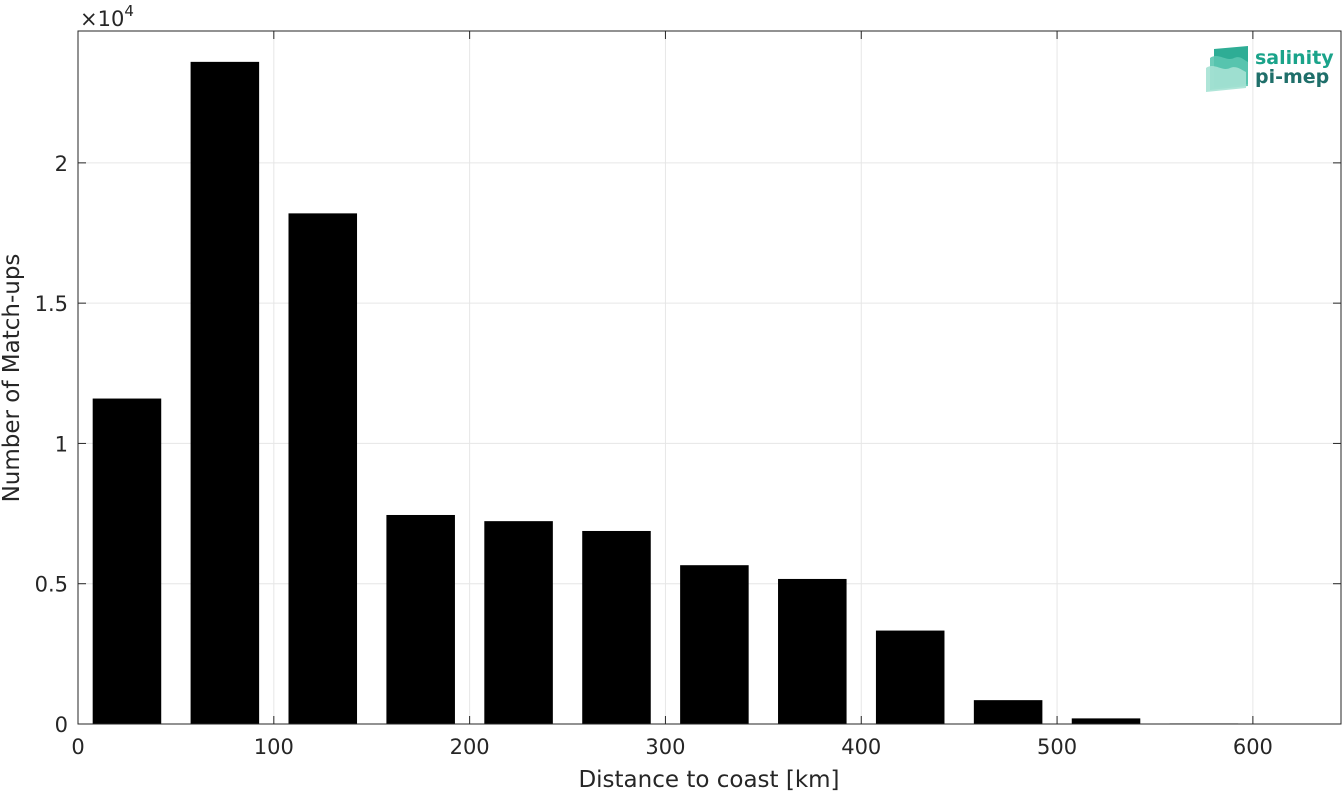  I want to click on x-tick-label: 600, so click(1253, 747).